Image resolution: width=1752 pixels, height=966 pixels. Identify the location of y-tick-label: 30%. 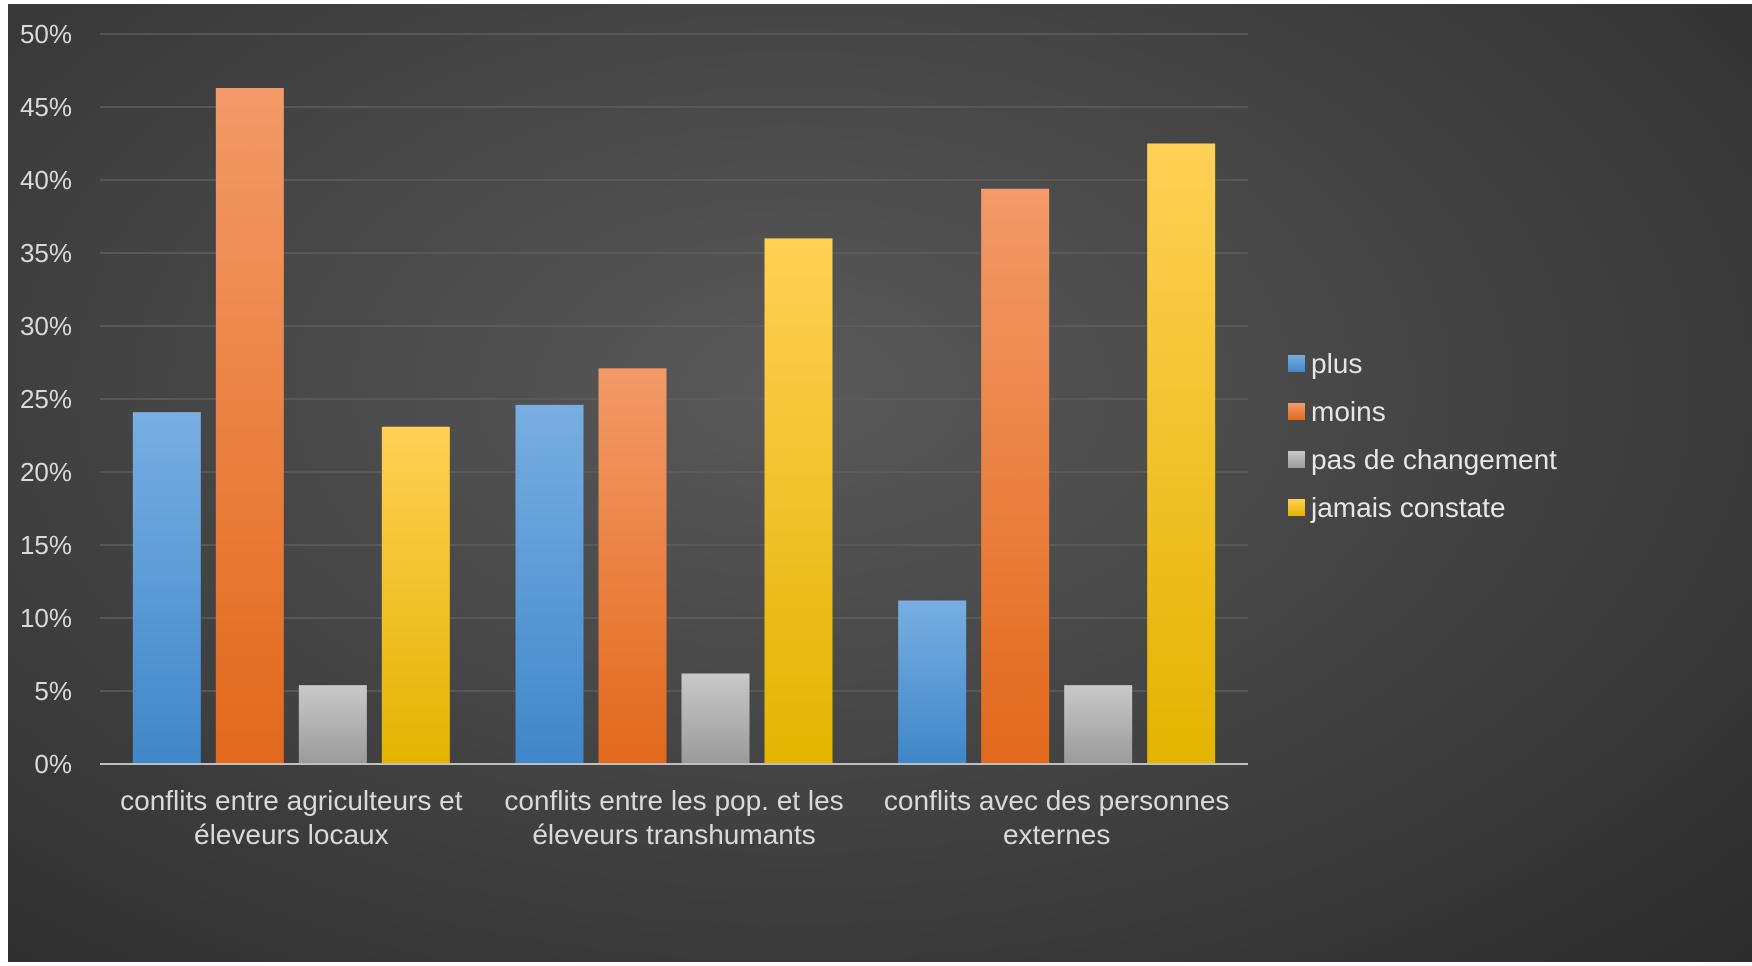
(46, 326).